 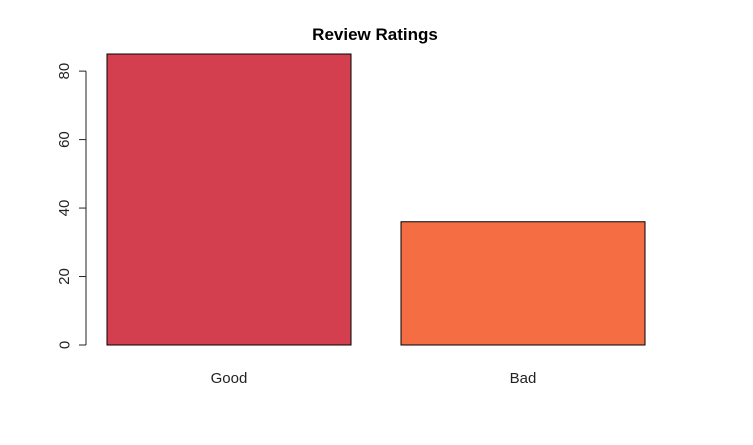 I want to click on x-category-label: Good, so click(x=229, y=378).